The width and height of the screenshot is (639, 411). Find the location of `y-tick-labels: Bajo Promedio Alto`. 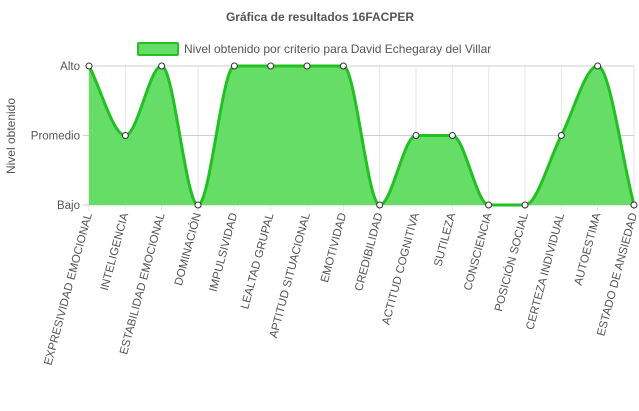

y-tick-labels: Bajo Promedio Alto is located at coordinates (55, 136).